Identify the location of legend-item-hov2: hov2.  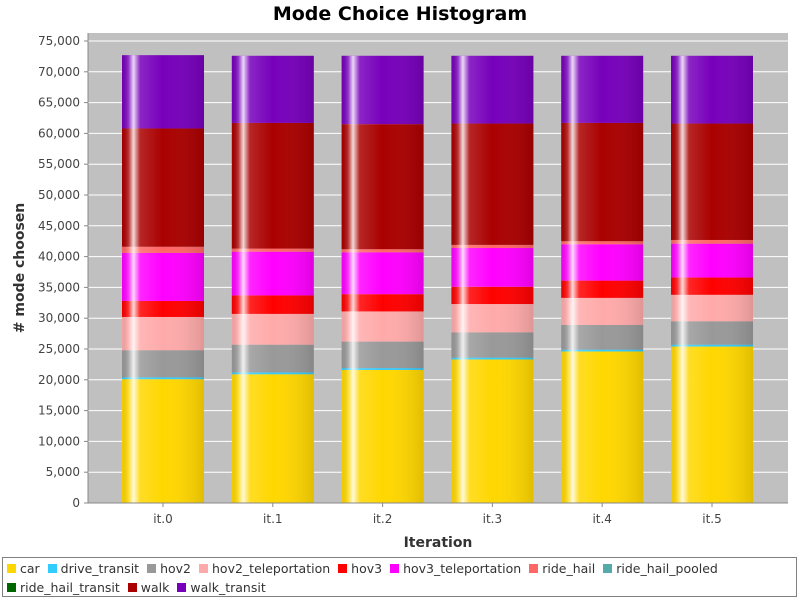
(169, 568).